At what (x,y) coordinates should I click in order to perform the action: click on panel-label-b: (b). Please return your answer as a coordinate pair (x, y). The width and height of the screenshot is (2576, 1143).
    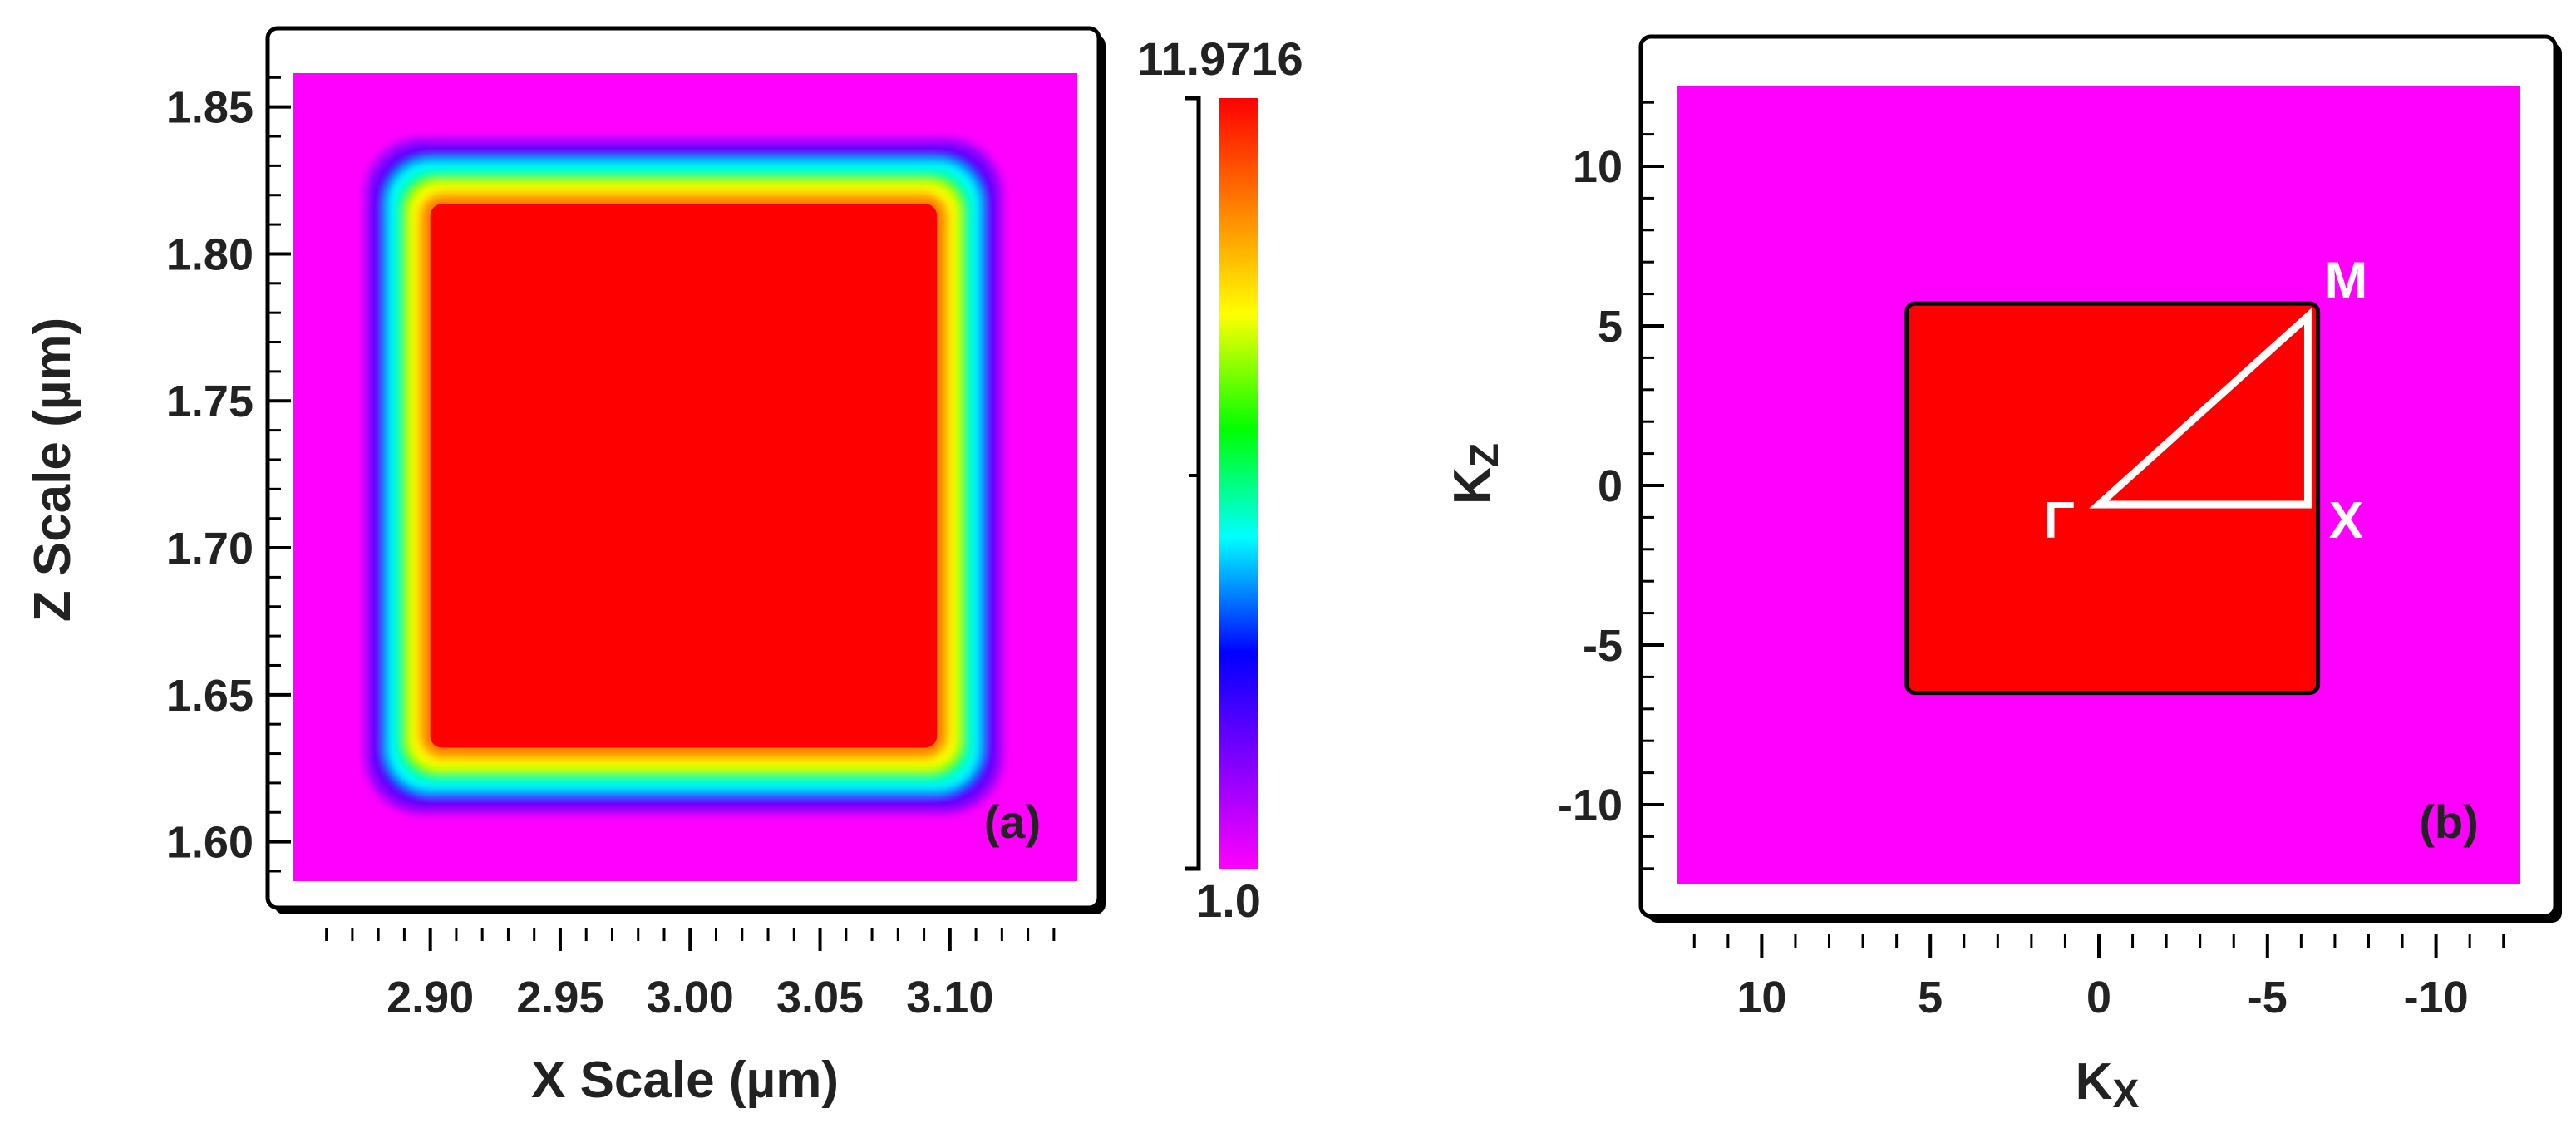
    Looking at the image, I should click on (2449, 822).